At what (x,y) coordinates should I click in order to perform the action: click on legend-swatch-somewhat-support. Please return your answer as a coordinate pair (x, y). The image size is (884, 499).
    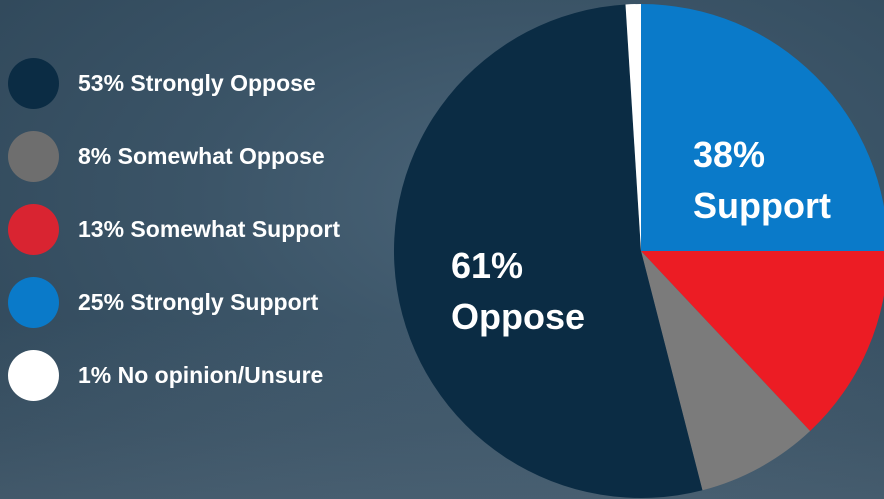
    Looking at the image, I should click on (33, 229).